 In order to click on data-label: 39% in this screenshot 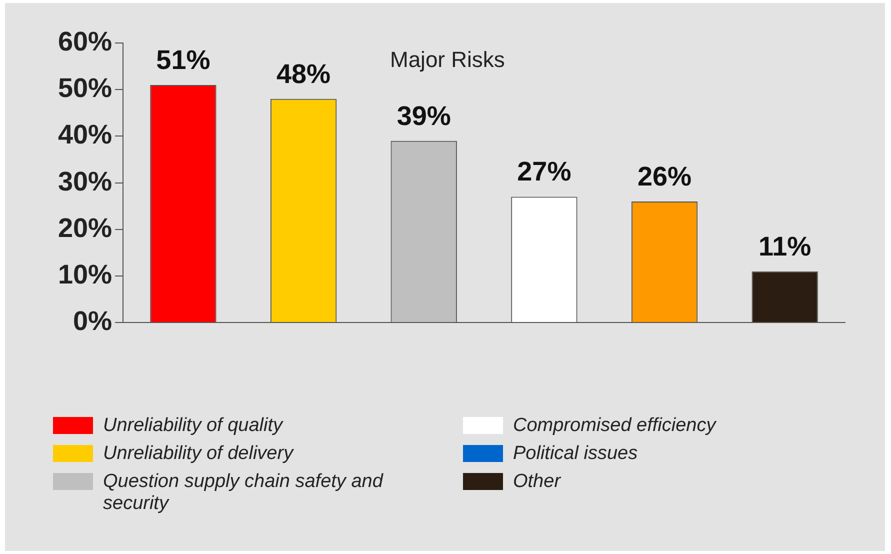, I will do `click(423, 115)`.